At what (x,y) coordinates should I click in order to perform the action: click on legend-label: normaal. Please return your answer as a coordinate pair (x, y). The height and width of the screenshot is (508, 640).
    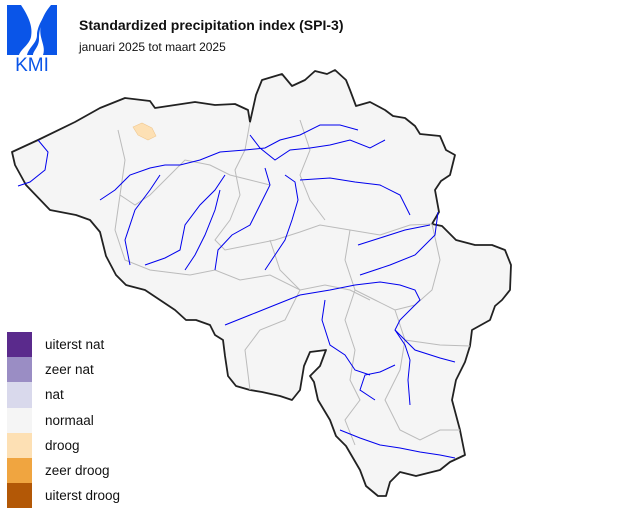
    Looking at the image, I should click on (69, 420).